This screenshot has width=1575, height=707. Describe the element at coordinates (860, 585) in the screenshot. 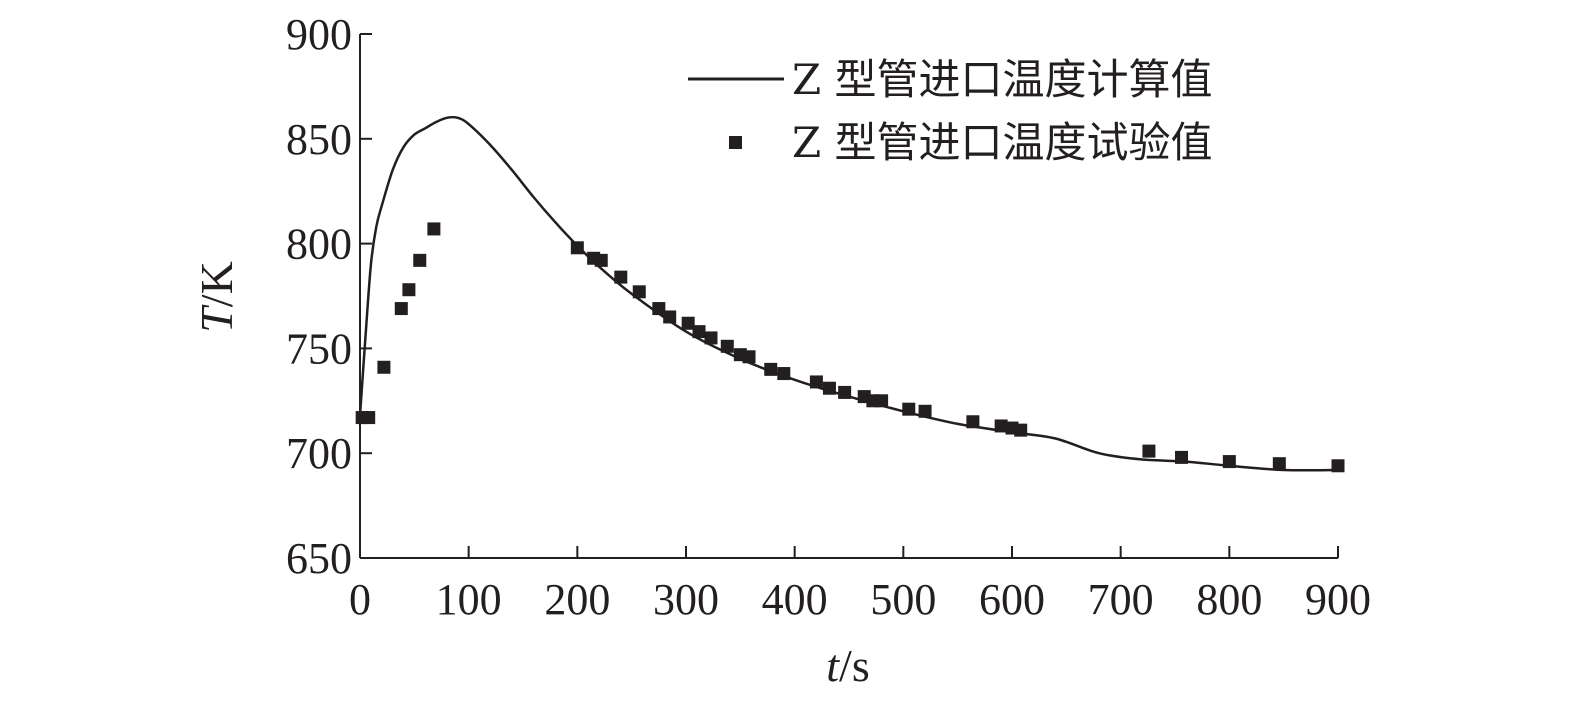

I see `x-ticks: 0 100 200 300 400 500 600 700 800 900` at that location.